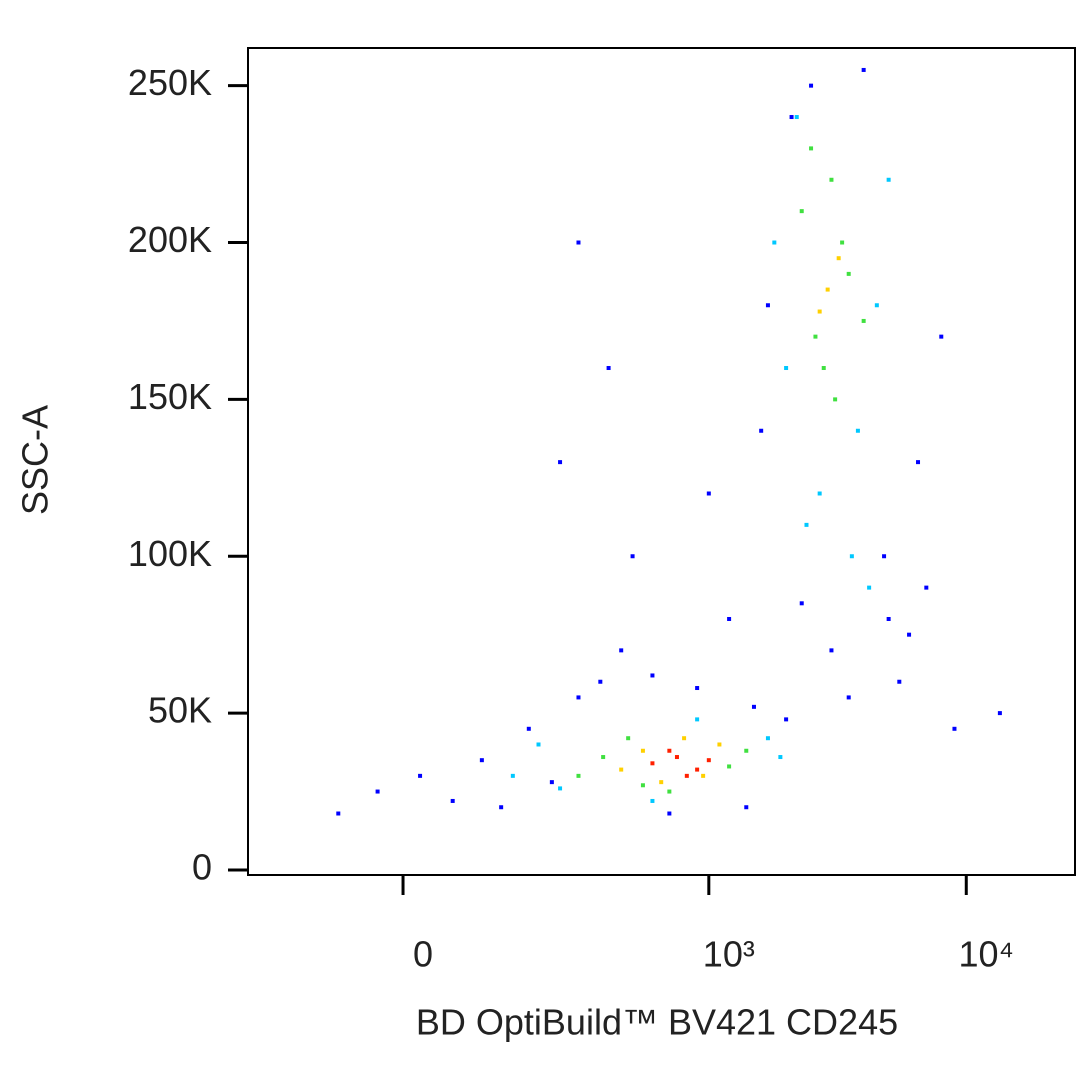 Image resolution: width=1086 pixels, height=1091 pixels. What do you see at coordinates (170, 82) in the screenshot?
I see `y-tick-label: 250K` at bounding box center [170, 82].